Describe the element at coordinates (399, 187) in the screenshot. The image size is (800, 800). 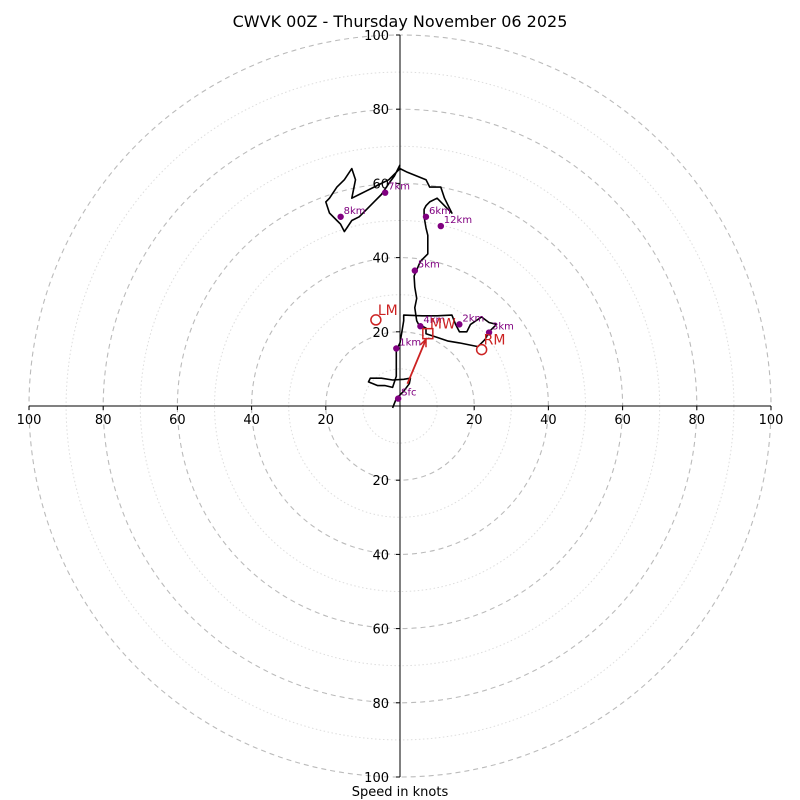
I see `height-marker-label: 7km` at that location.